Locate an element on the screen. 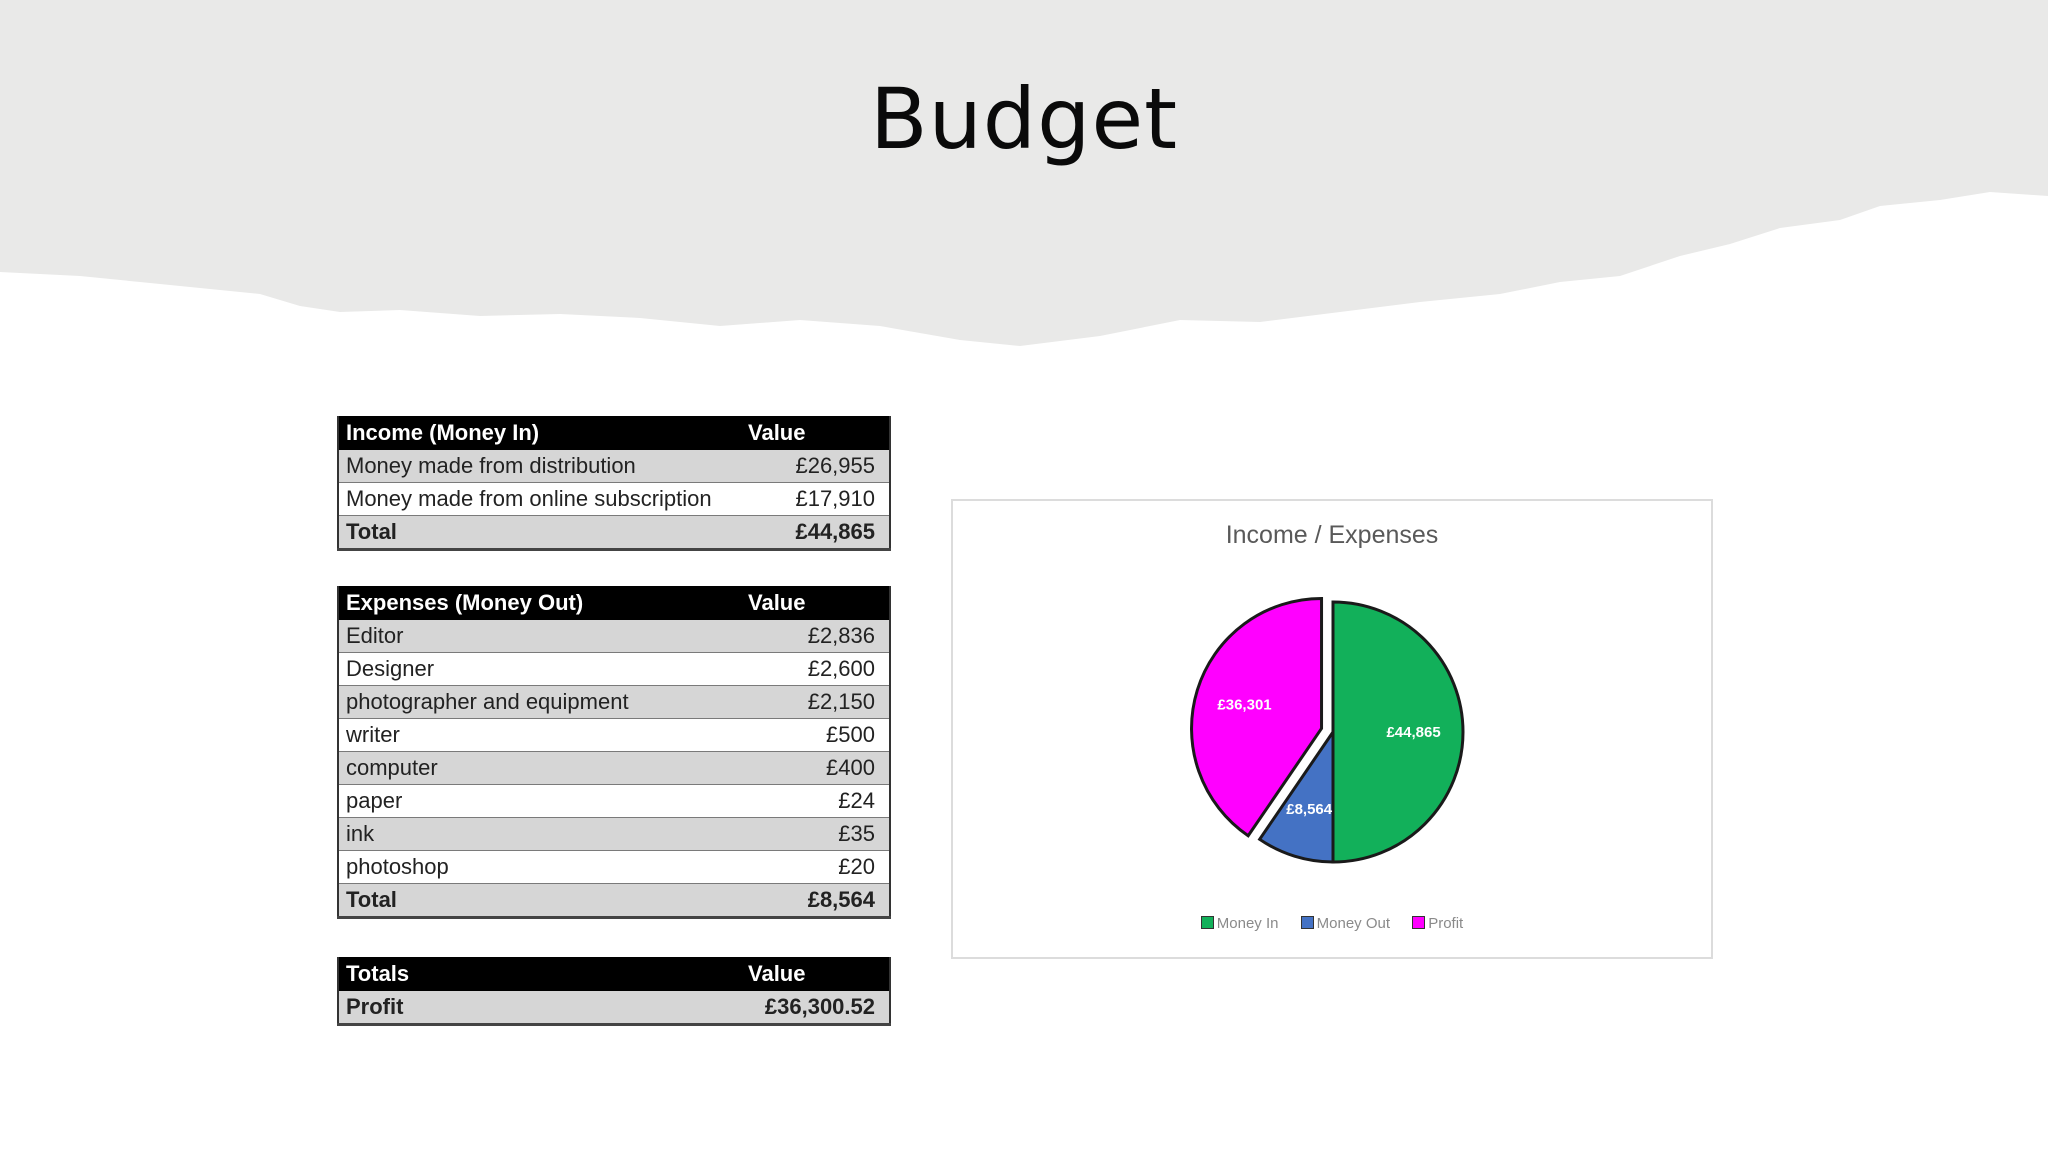  pie-slice-profit is located at coordinates (1257, 717).